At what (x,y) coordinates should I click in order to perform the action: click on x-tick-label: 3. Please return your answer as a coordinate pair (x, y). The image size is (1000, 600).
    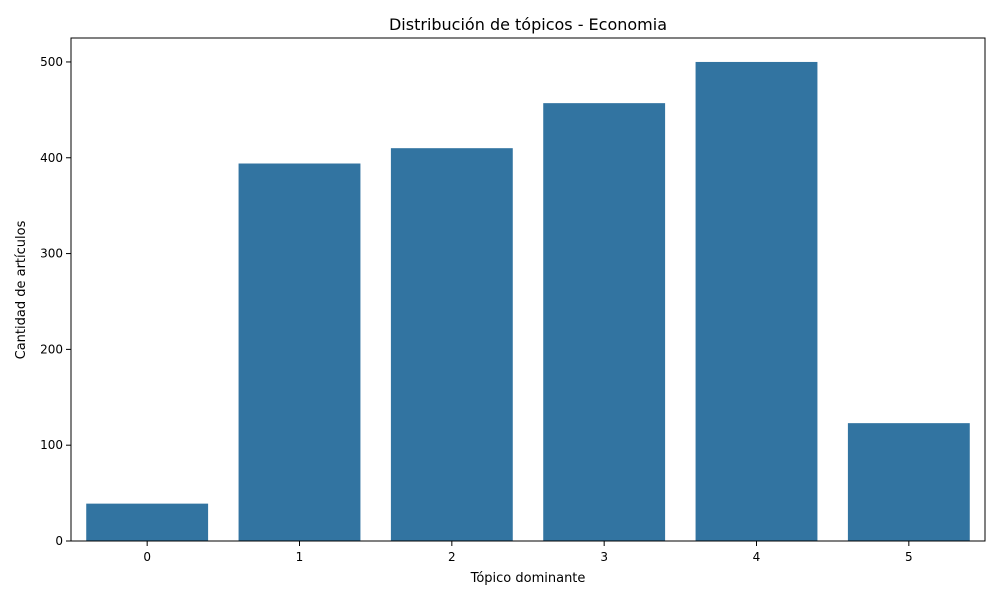
    Looking at the image, I should click on (604, 557).